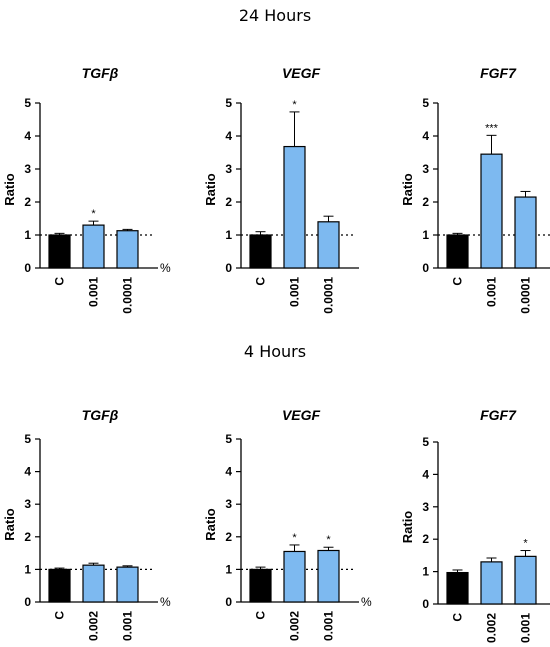  Describe the element at coordinates (275, 351) in the screenshot. I see `section-title-4h: 4 Hours` at that location.